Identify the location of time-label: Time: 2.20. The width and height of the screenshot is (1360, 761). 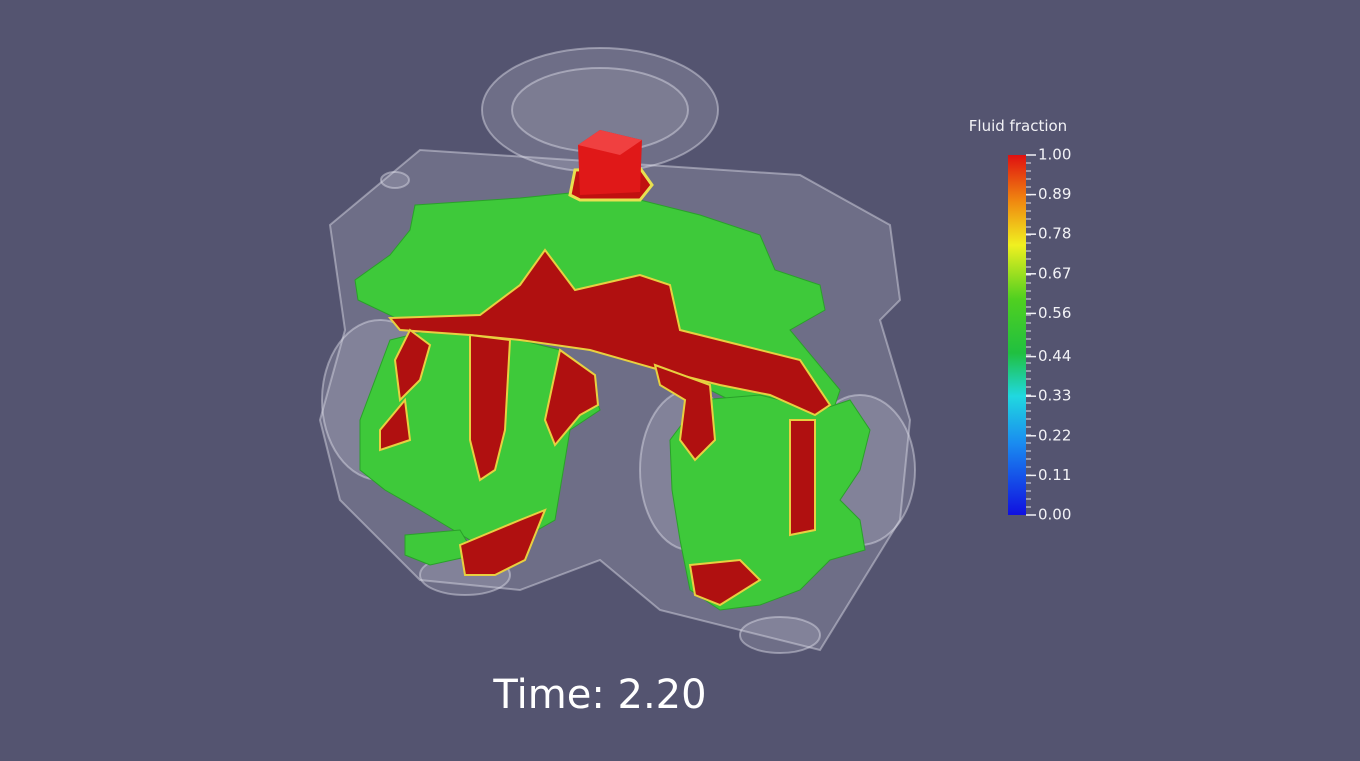
(599, 695).